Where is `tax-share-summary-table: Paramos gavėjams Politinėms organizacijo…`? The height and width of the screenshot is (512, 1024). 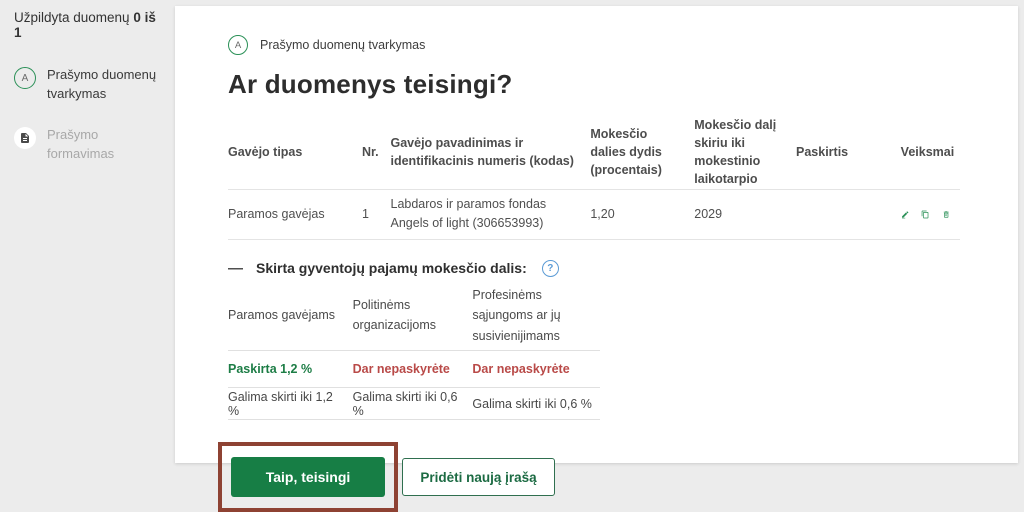 tax-share-summary-table: Paramos gavėjams Politinėms organizacijo… is located at coordinates (414, 351).